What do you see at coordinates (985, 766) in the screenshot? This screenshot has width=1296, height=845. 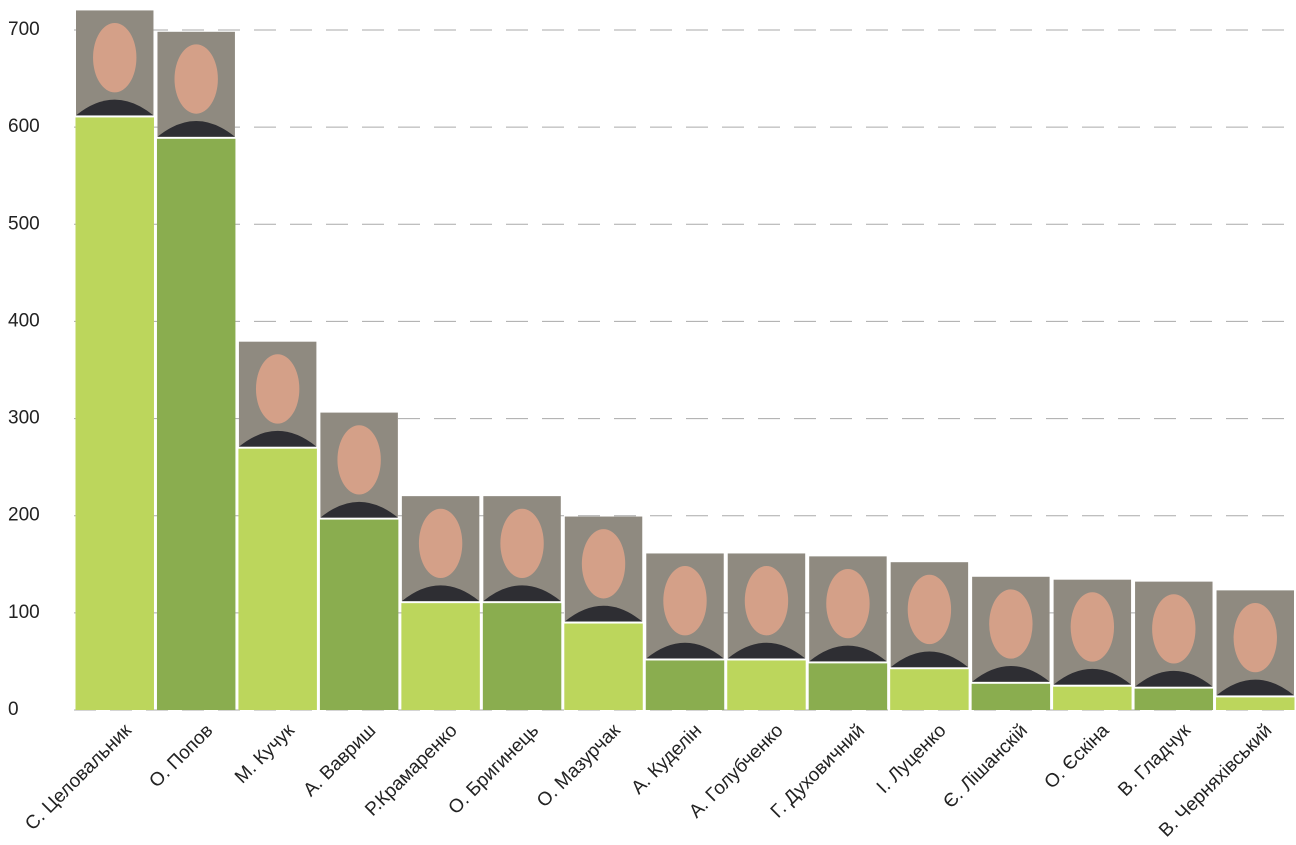 I see `x-tick-label: Є. Лішанскій` at bounding box center [985, 766].